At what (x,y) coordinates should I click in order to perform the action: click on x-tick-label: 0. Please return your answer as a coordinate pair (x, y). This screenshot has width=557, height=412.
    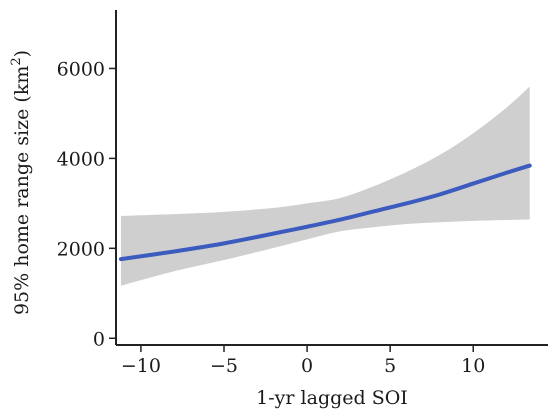
    Looking at the image, I should click on (307, 366).